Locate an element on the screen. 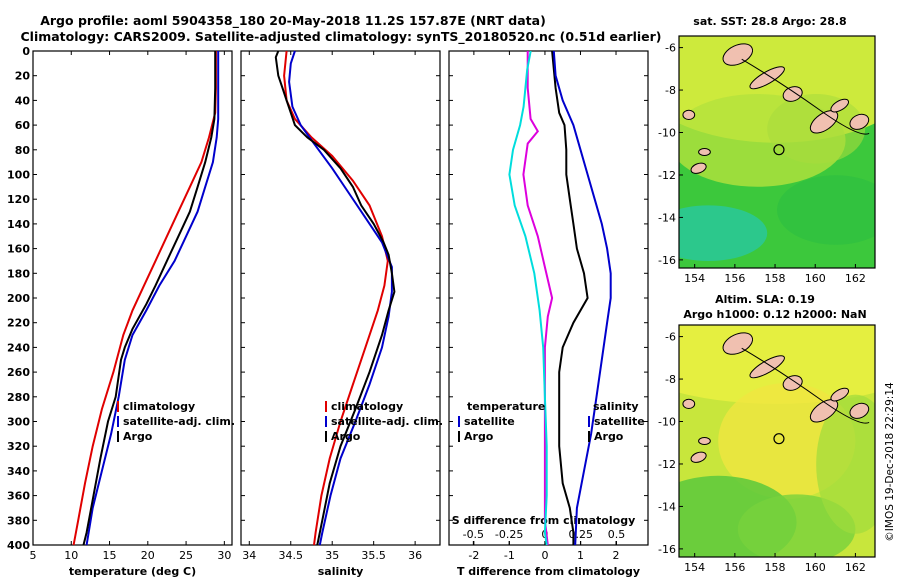 The width and height of the screenshot is (900, 580). credit-label: ©IMOS 19-Dec-2018 22:29:14 is located at coordinates (890, 462).